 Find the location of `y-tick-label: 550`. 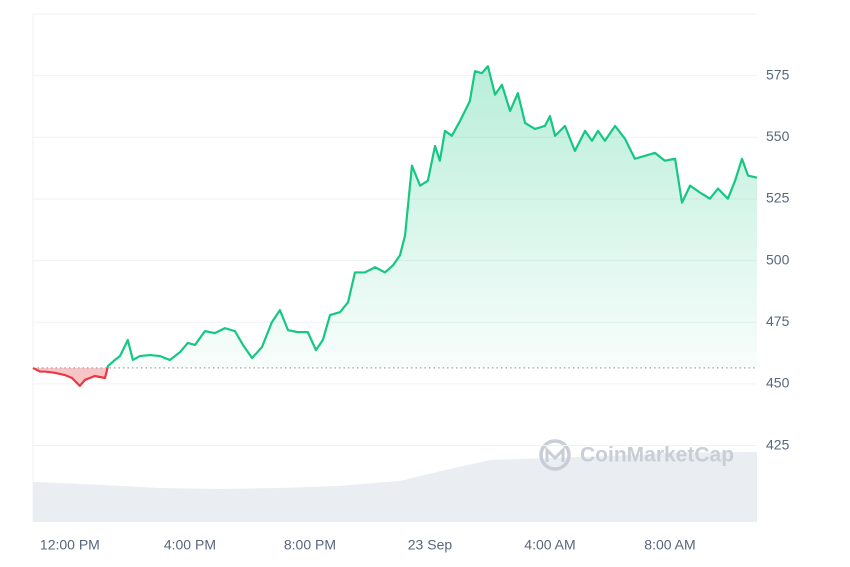

y-tick-label: 550 is located at coordinates (778, 136).